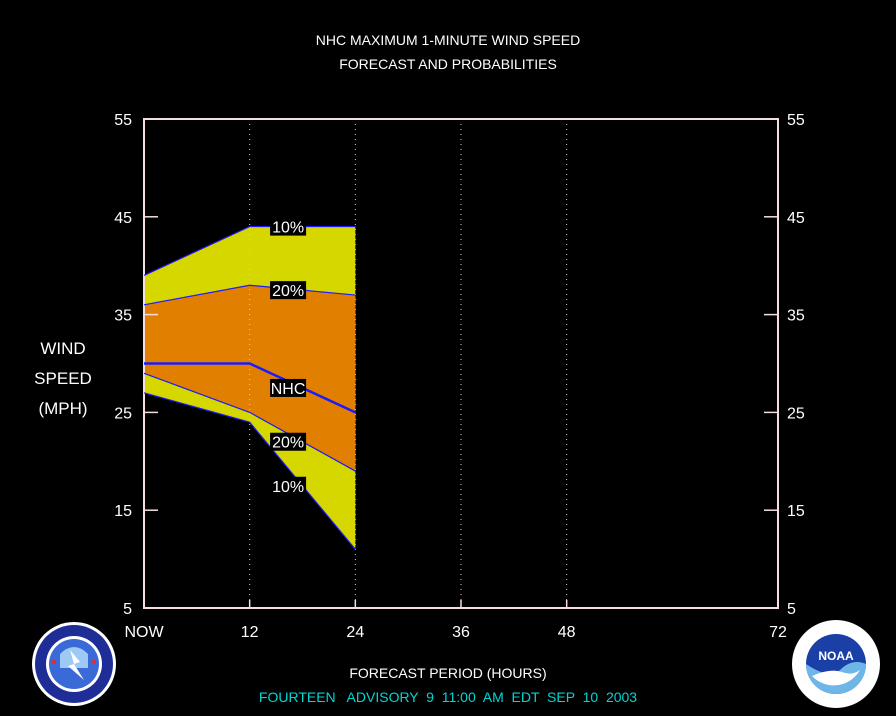  What do you see at coordinates (127, 609) in the screenshot?
I see `y-tick-label-left-5: 5` at bounding box center [127, 609].